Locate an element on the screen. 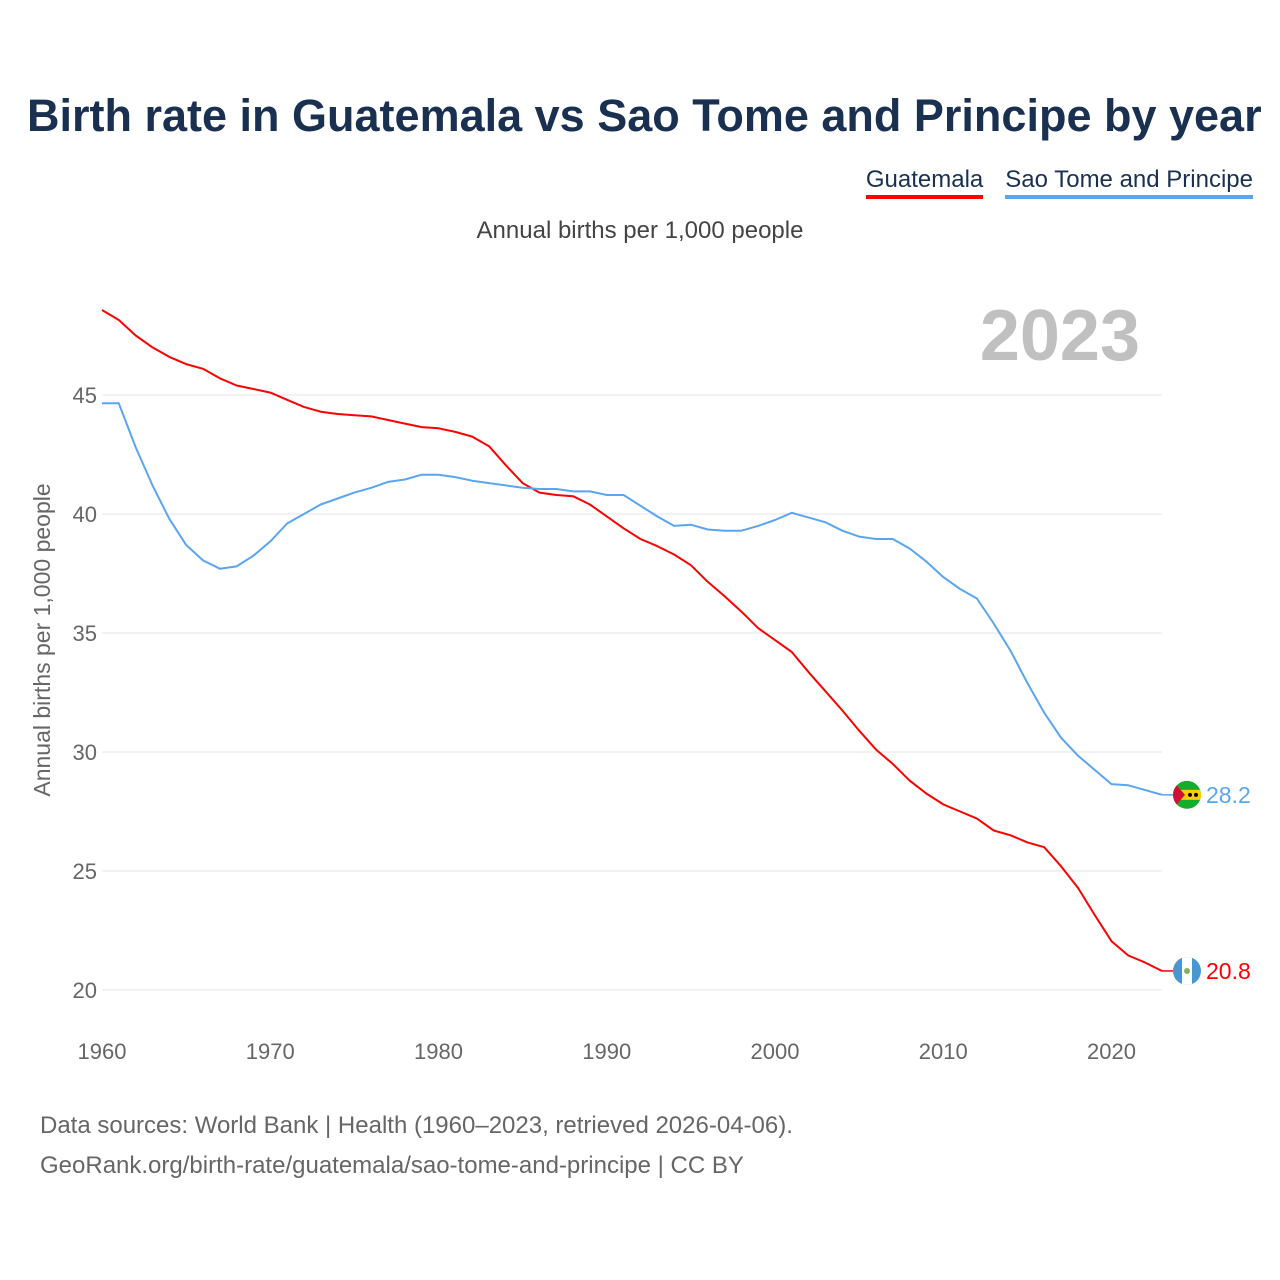  sao-tome-flag-icon is located at coordinates (1187, 794).